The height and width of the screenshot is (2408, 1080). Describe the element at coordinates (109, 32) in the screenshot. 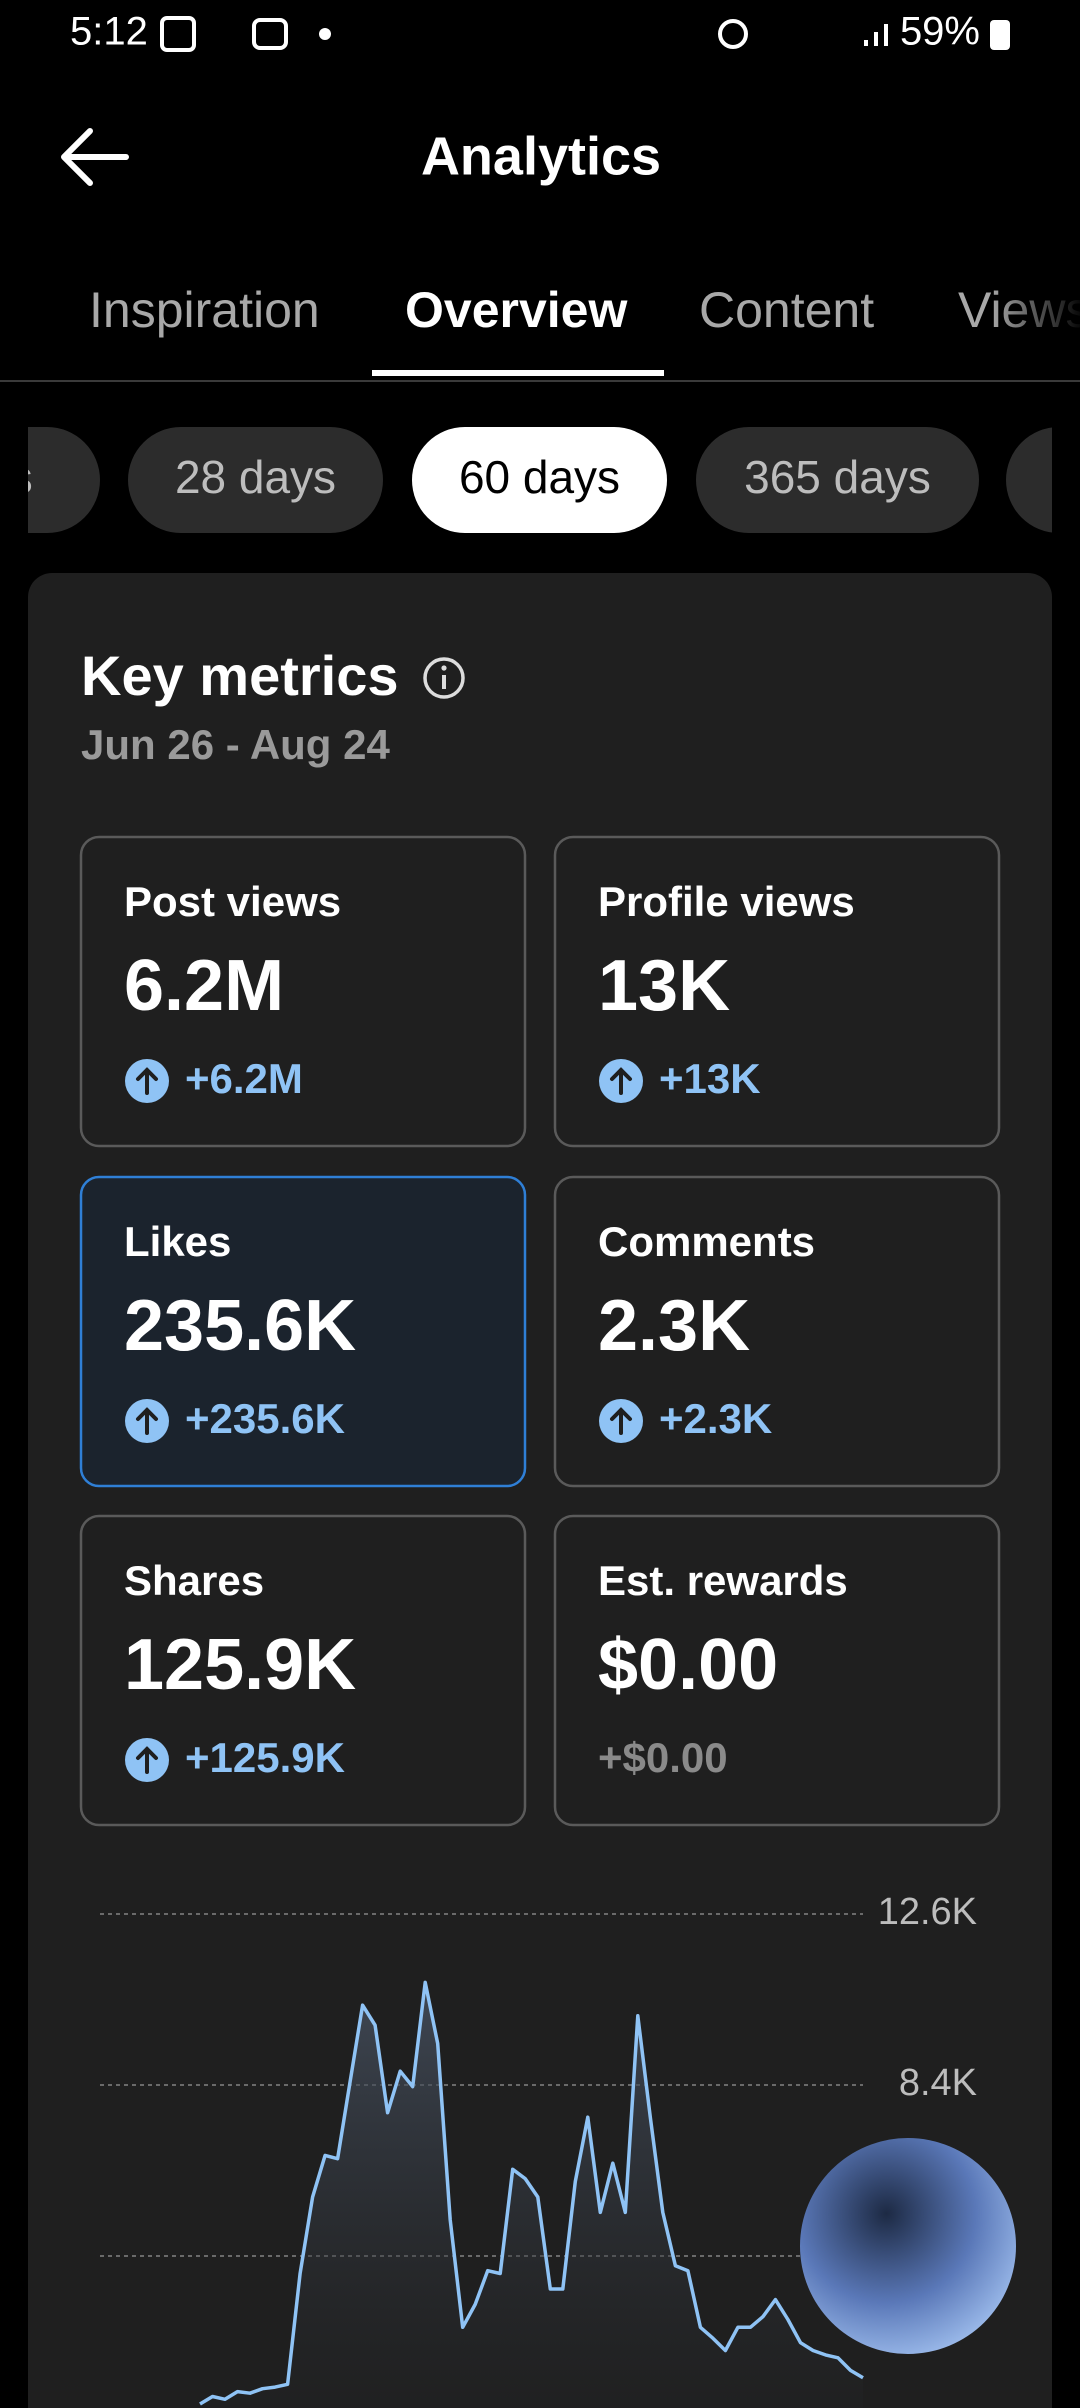

I see `status-time: 5:12` at that location.